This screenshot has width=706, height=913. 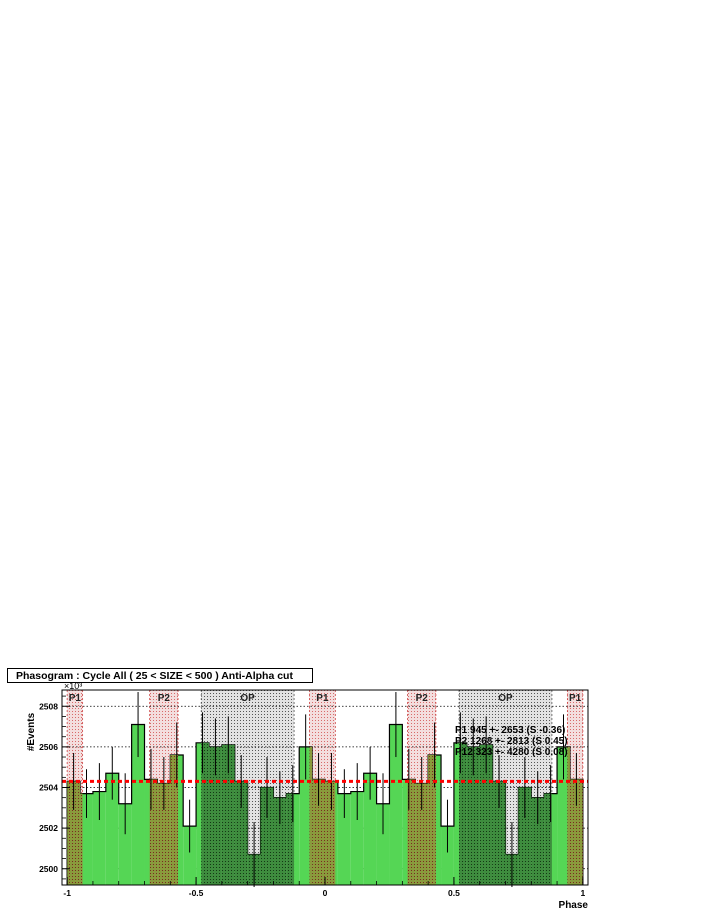 What do you see at coordinates (48, 788) in the screenshot?
I see `y-tick-label-2: 2504` at bounding box center [48, 788].